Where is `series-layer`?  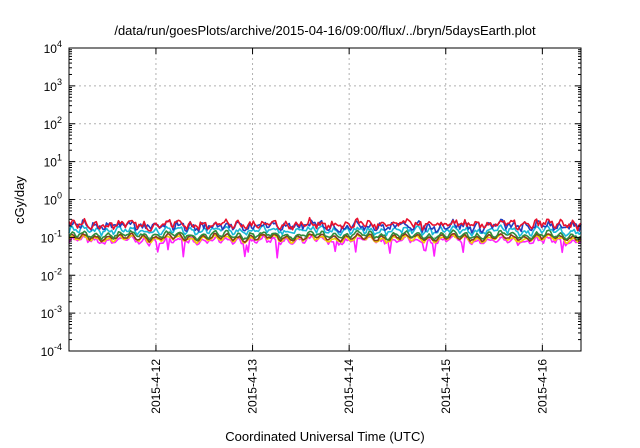
series-layer is located at coordinates (325, 237).